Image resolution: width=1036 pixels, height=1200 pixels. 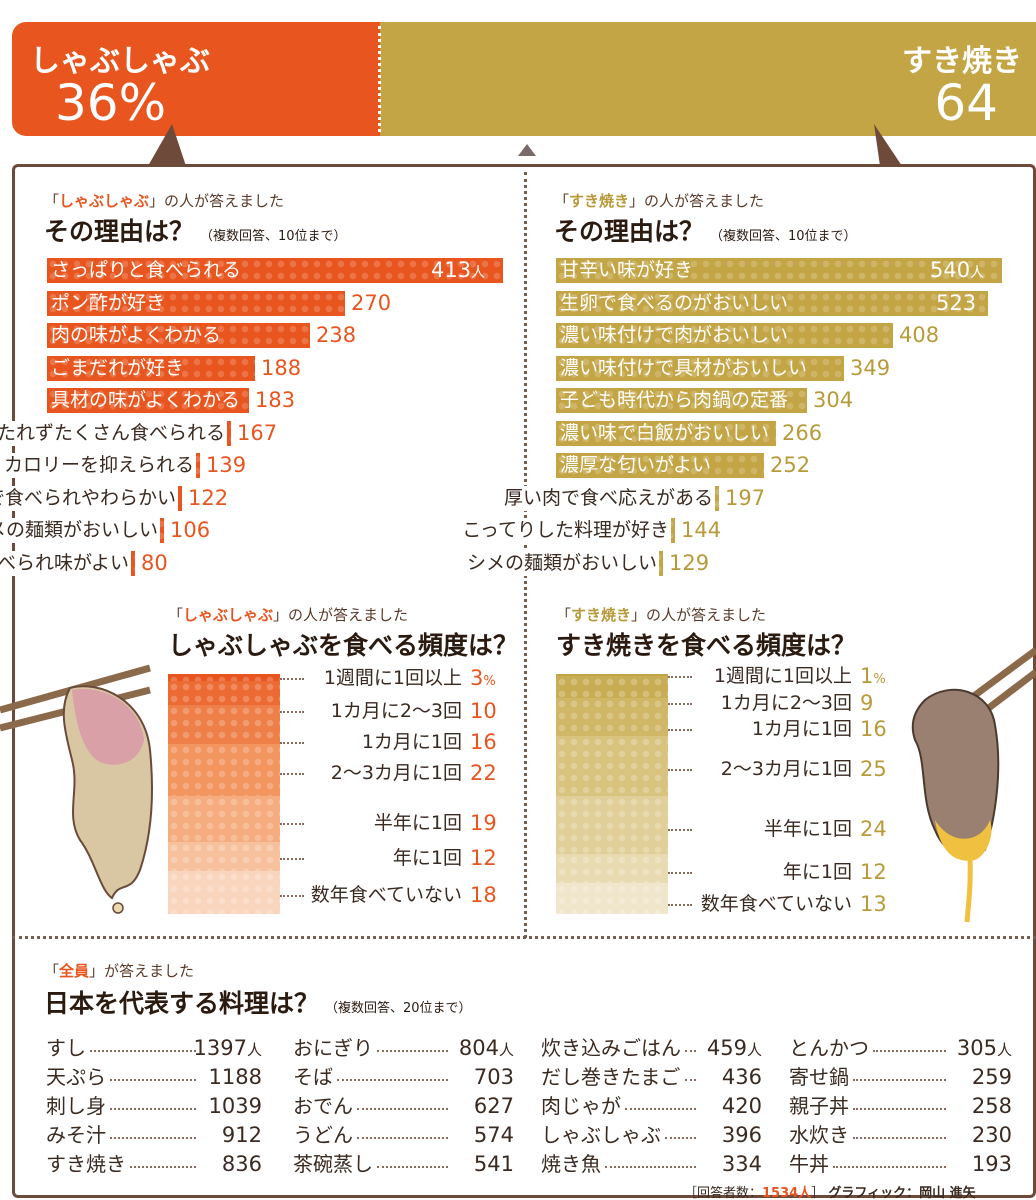 I want to click on footer: ［回答者数：1534人］ グラフィック：岡山 進矢, so click(x=830, y=1193).